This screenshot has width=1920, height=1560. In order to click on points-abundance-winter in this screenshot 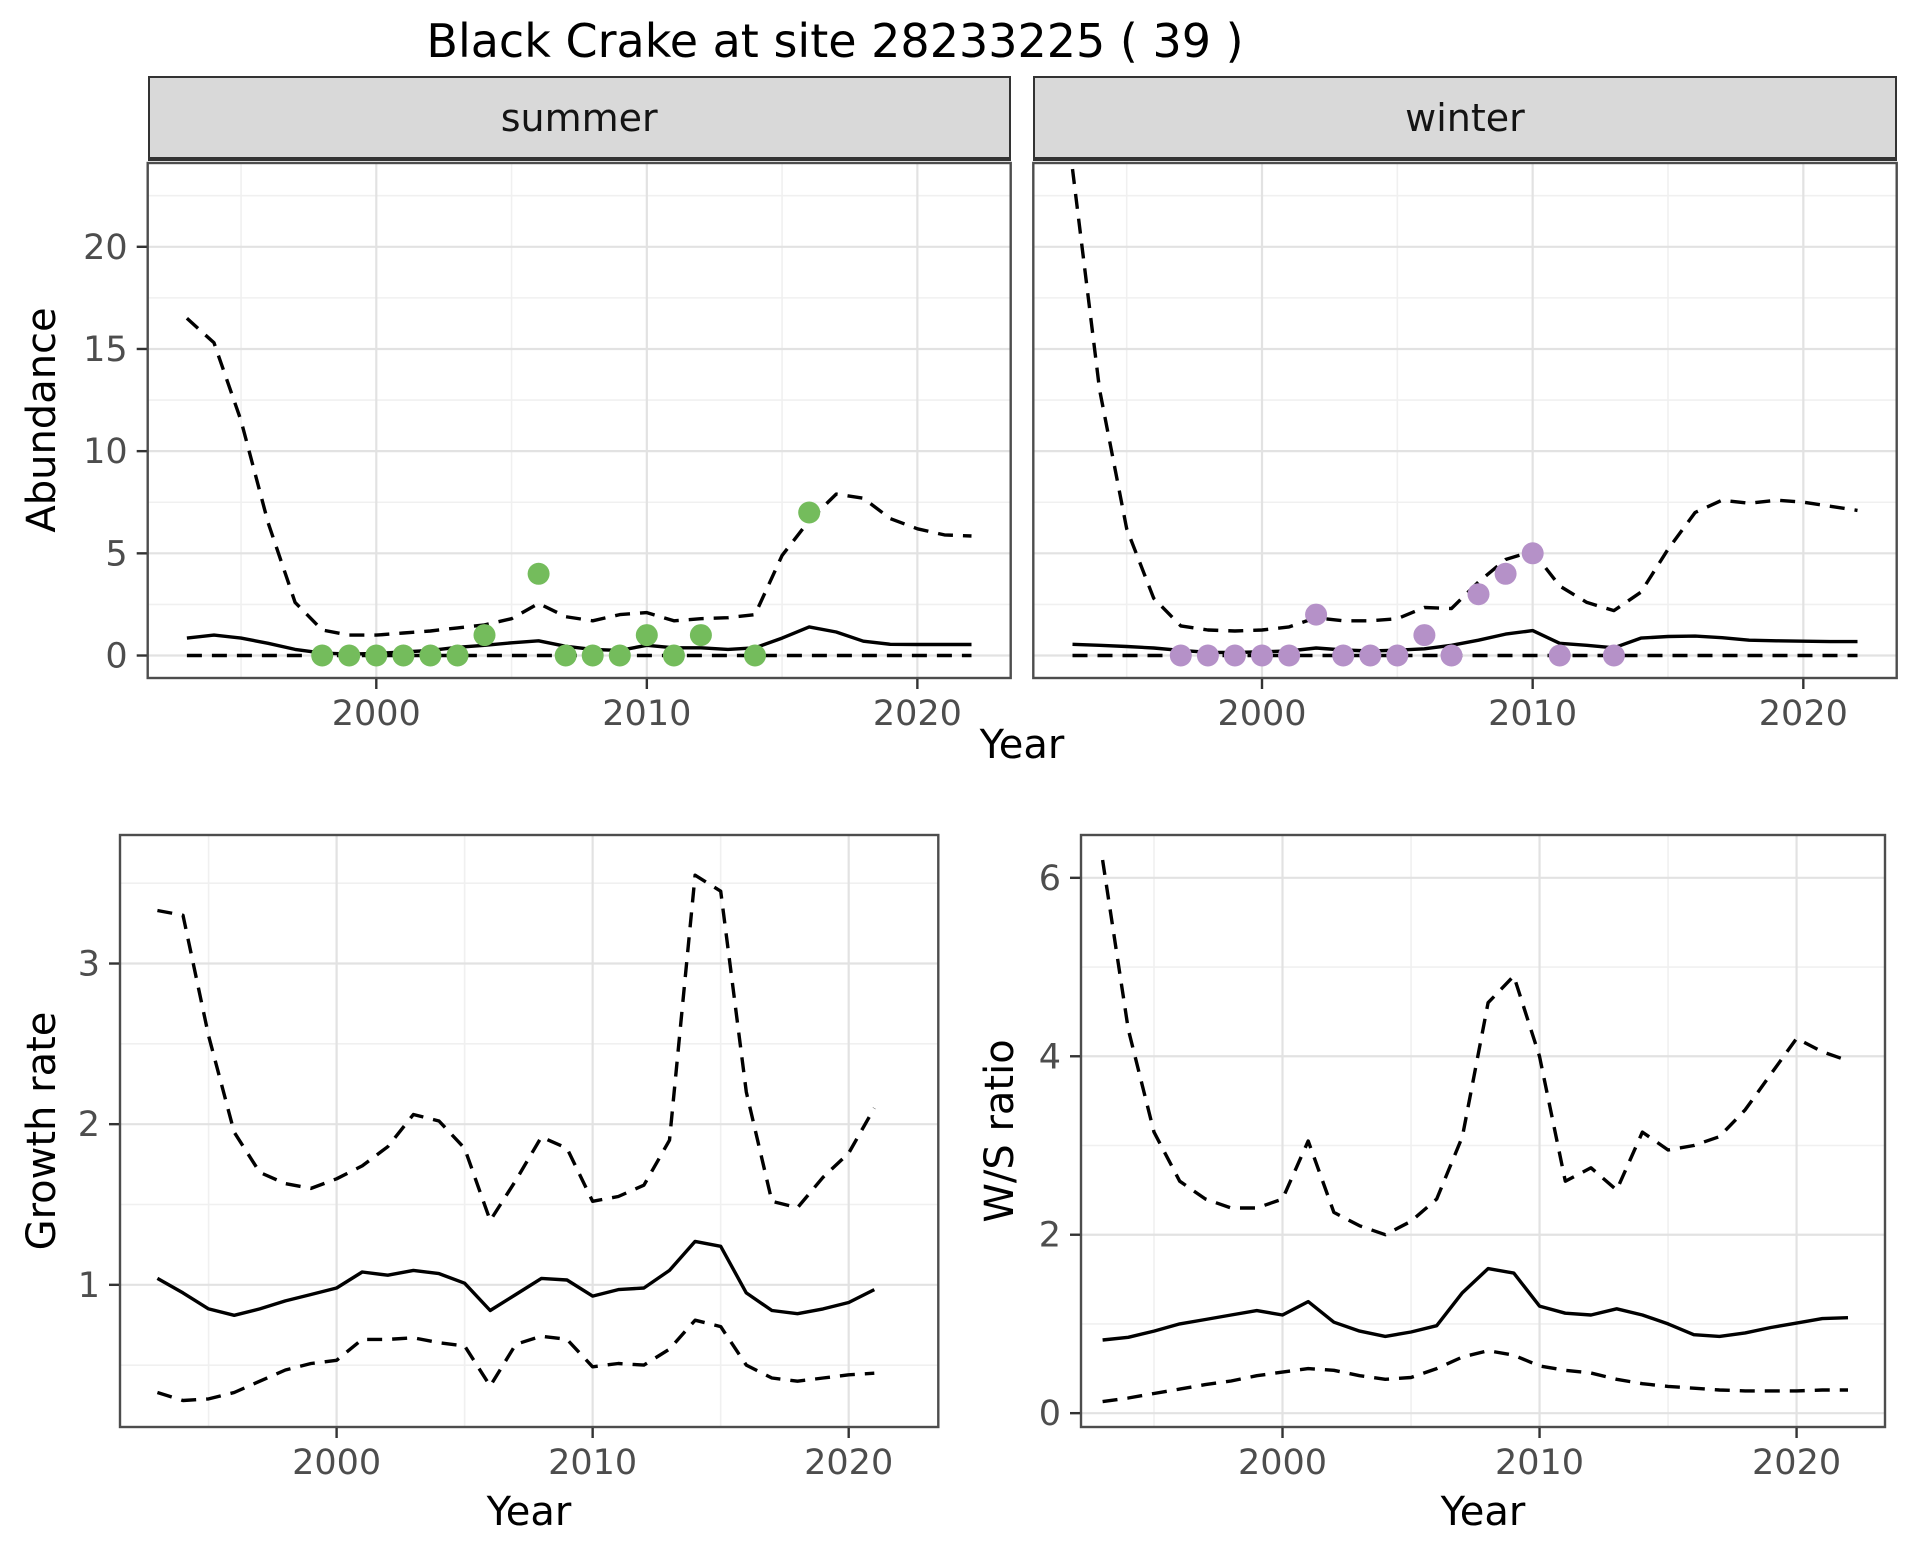, I will do `click(1397, 604)`.